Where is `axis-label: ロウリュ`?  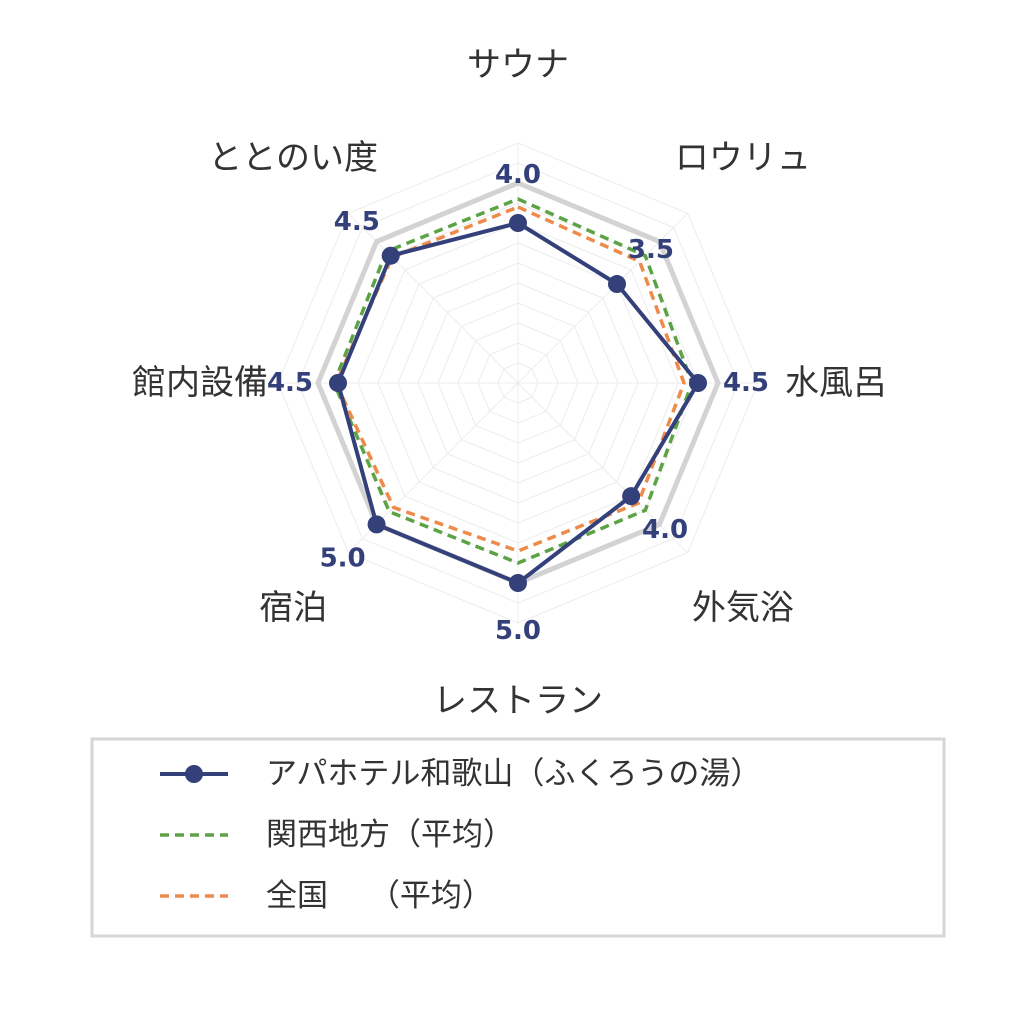
axis-label: ロウリュ is located at coordinates (743, 158).